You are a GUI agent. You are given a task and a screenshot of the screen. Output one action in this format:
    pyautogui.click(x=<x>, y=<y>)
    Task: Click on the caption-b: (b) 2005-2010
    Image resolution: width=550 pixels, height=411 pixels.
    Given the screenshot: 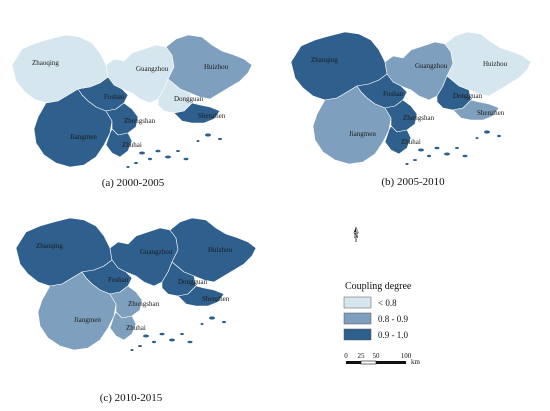 What is the action you would take?
    pyautogui.click(x=413, y=182)
    